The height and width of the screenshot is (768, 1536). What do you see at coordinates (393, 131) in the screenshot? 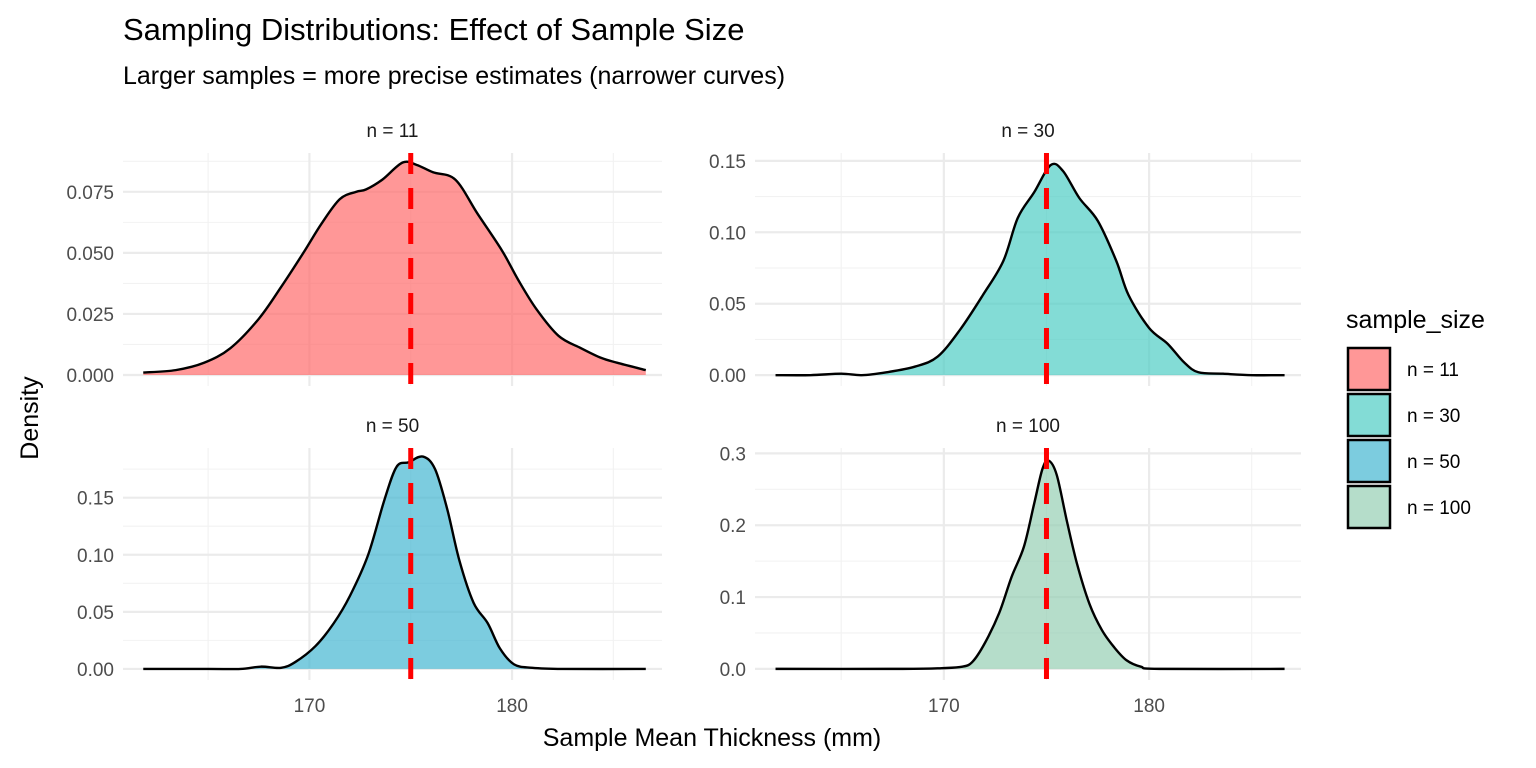
I see `facet-strip-label: n = 11` at bounding box center [393, 131].